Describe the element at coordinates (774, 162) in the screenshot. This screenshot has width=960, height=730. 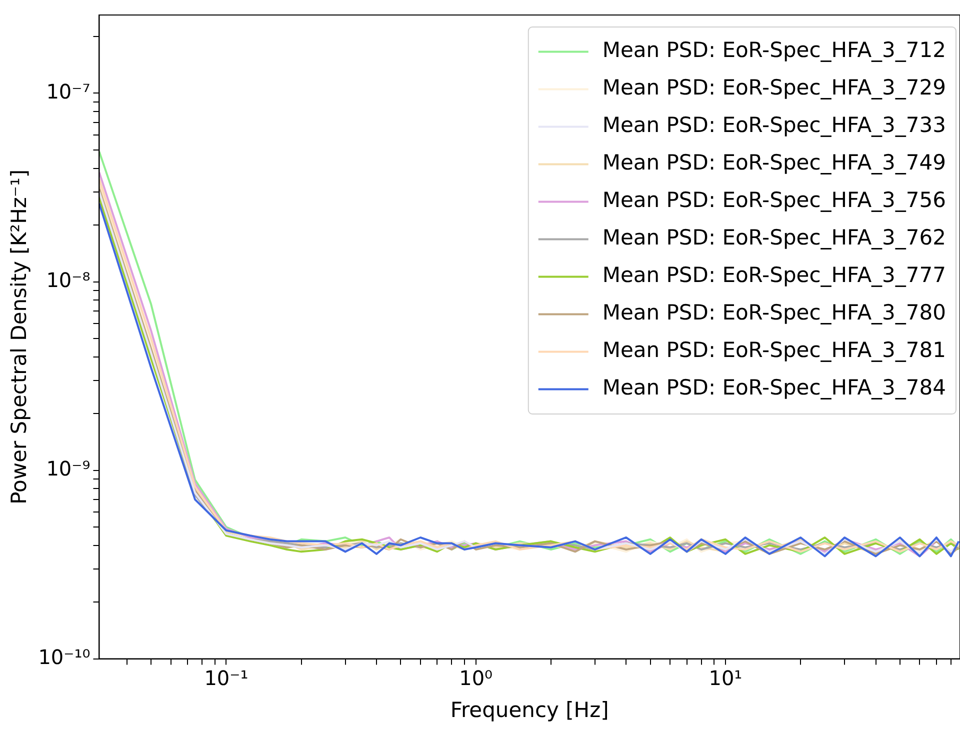
I see `legend-label: Mean PSD: EoR-Spec_HFA_3_749` at that location.